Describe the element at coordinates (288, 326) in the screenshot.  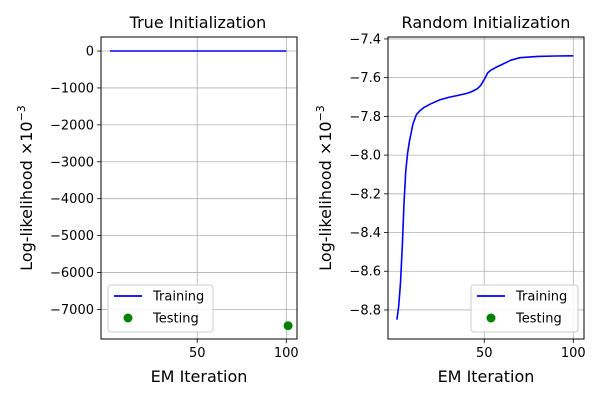
I see `testing-point` at that location.